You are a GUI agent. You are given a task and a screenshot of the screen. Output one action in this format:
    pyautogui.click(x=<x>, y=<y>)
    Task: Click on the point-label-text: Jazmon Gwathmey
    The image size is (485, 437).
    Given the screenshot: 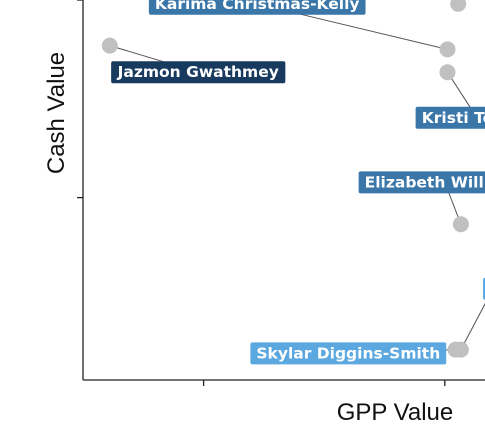 What is the action you would take?
    pyautogui.click(x=198, y=72)
    